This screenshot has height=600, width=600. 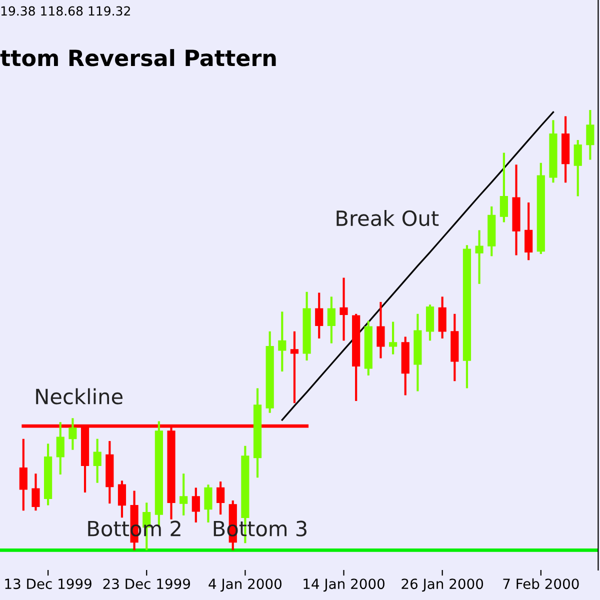 I want to click on text: 19.38 118.68 119.32, so click(x=65, y=11).